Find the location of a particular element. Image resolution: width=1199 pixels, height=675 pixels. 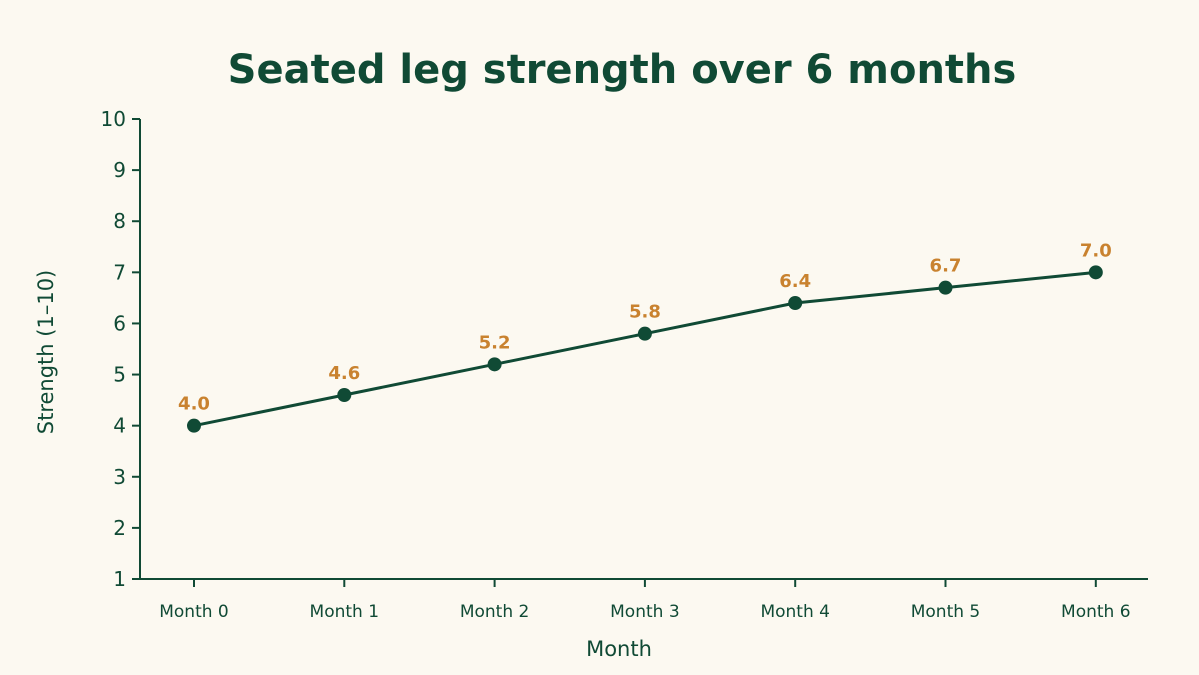

data-label: 6.7 is located at coordinates (946, 266).